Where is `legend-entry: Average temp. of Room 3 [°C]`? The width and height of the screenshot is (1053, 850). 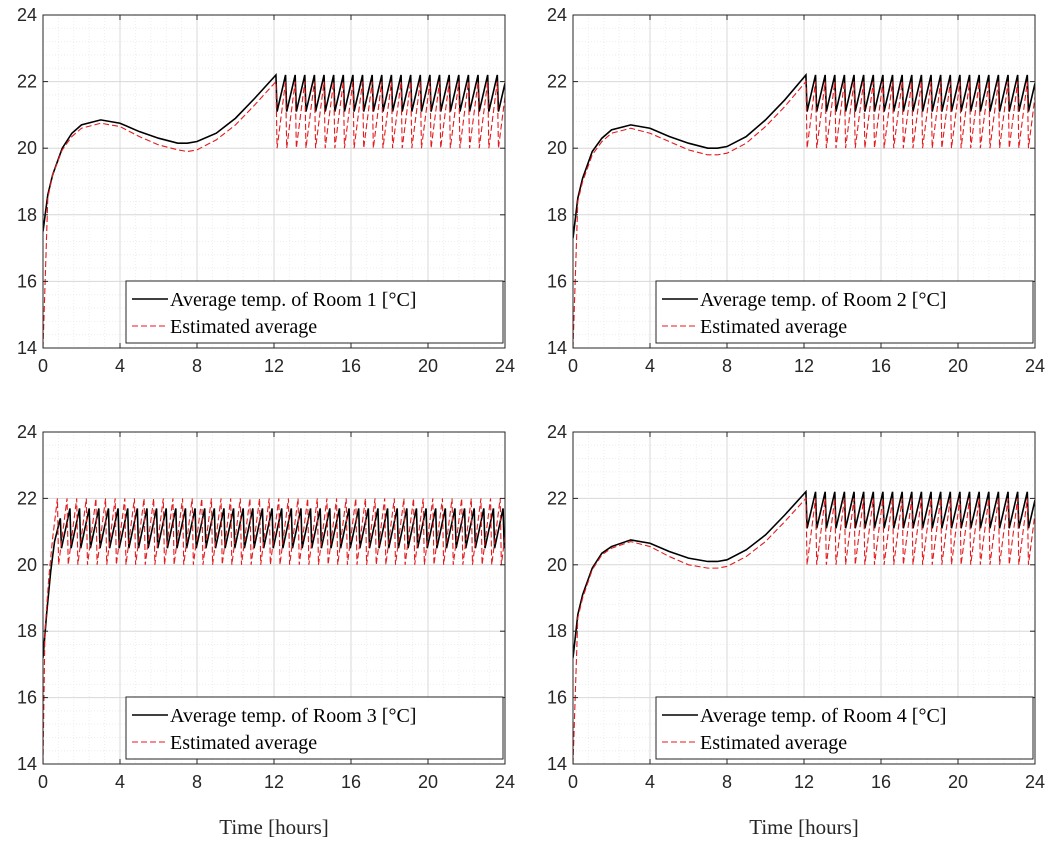 legend-entry: Average temp. of Room 3 [°C] is located at coordinates (293, 716).